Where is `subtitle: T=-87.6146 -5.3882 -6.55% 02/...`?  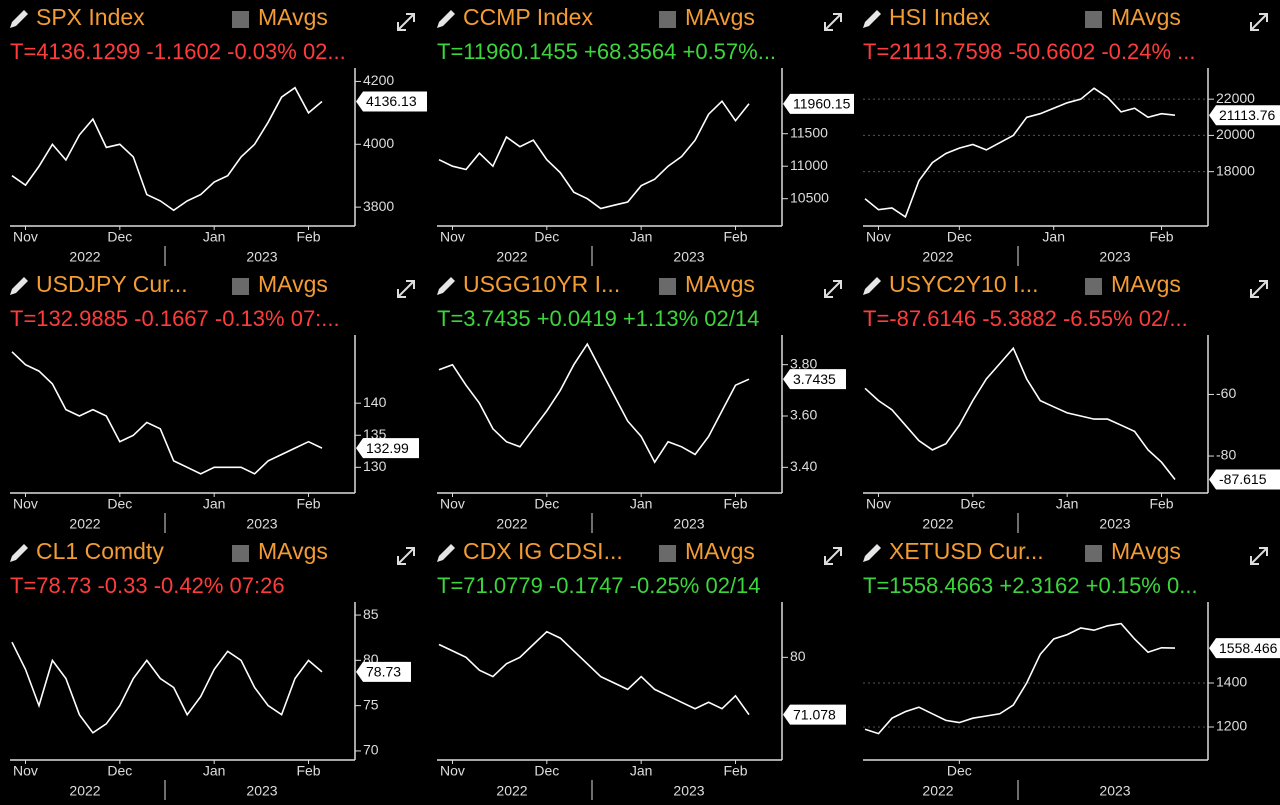
subtitle: T=-87.6146 -5.3882 -6.55% 02/... is located at coordinates (1025, 318).